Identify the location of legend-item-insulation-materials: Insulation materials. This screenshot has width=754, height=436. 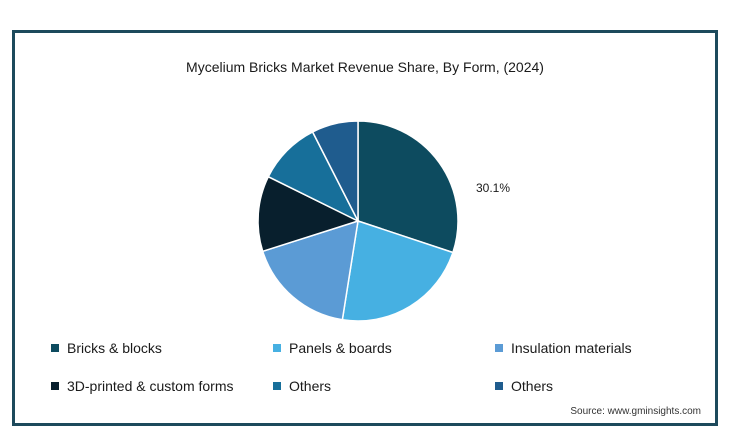
(563, 348).